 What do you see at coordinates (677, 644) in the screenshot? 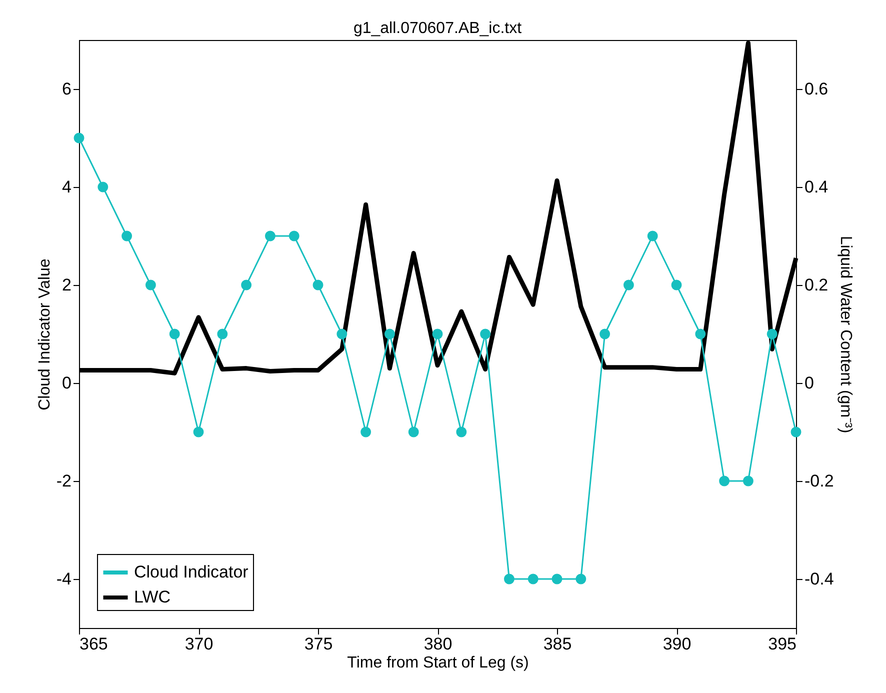
I see `x-tick-label: 390` at bounding box center [677, 644].